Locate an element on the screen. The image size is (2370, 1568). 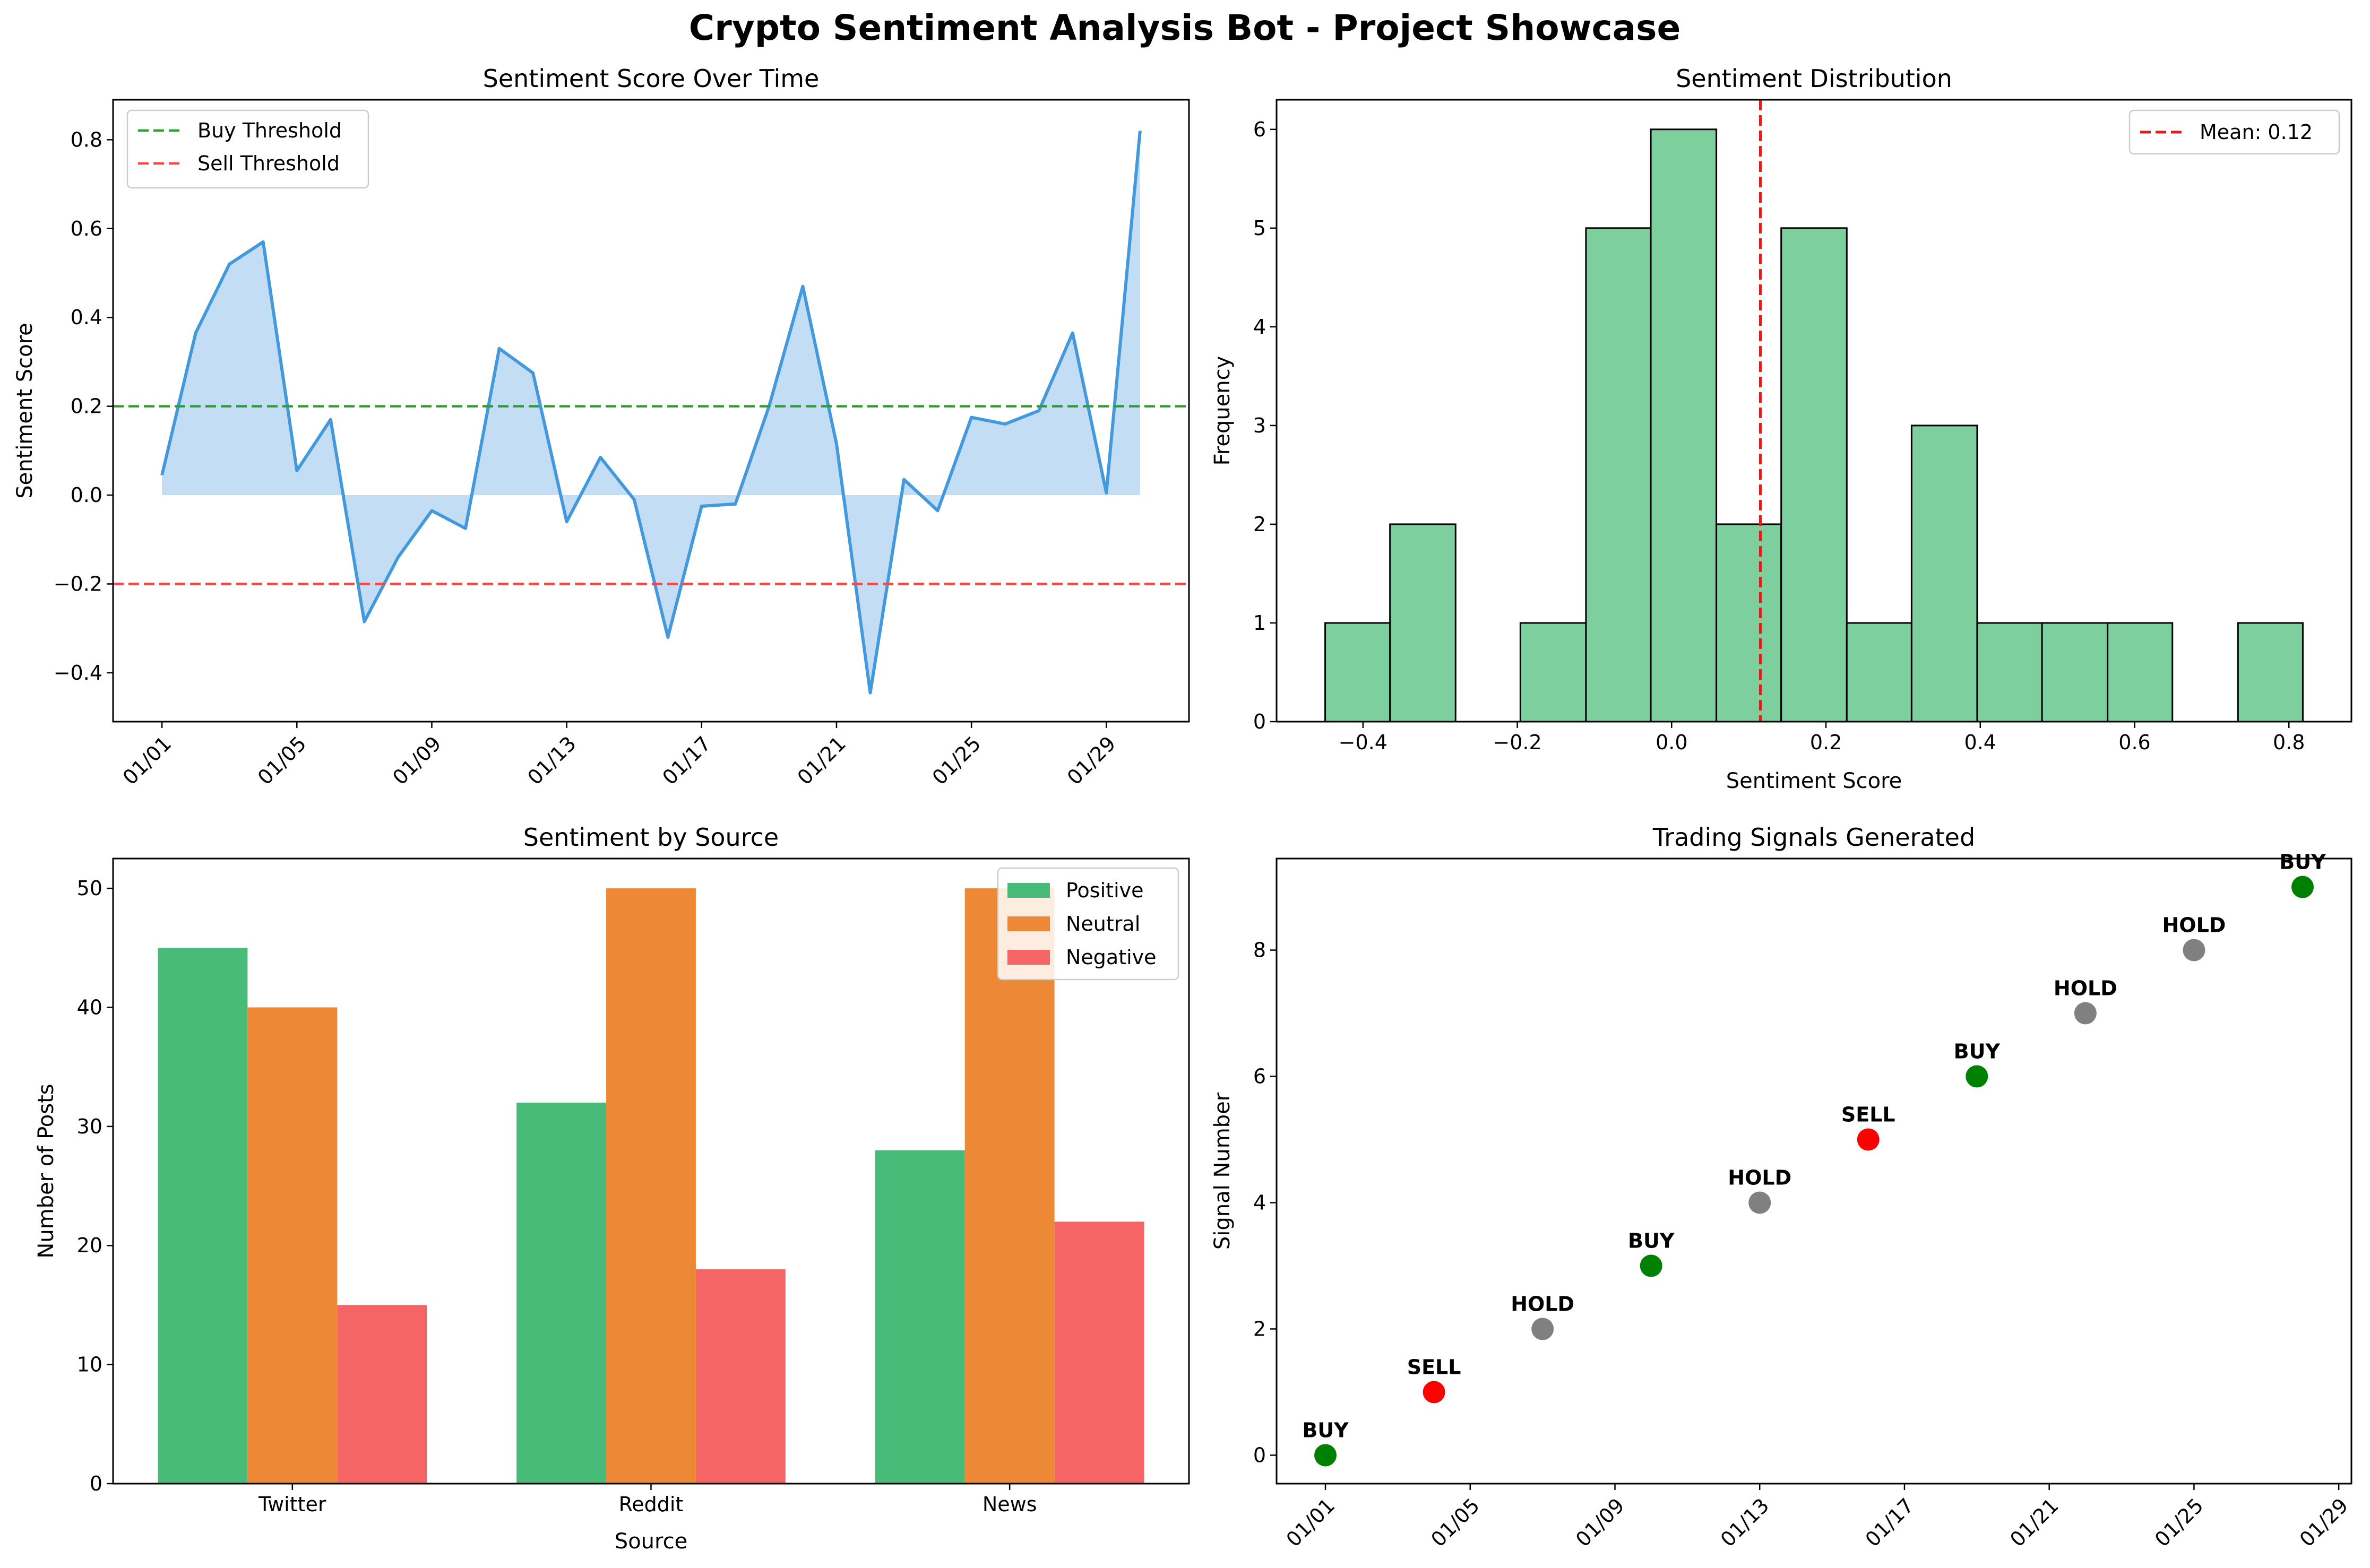
x-tick-label: Twitter is located at coordinates (292, 1504).